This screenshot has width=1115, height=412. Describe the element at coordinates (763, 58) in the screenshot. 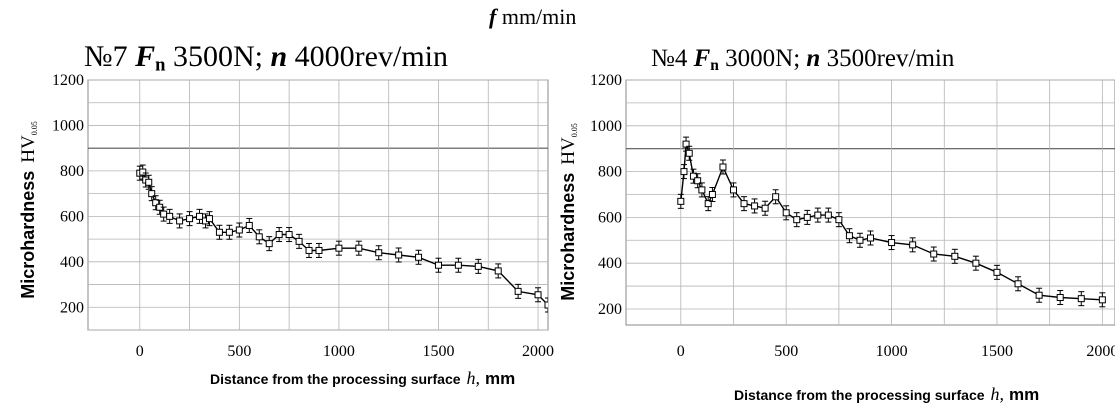

I see `force-value: 3000N;` at that location.